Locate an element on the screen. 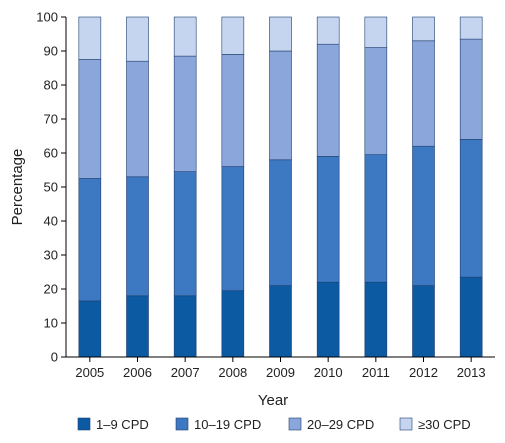 The image size is (505, 443). legend-label-2: 10–19 CPD is located at coordinates (227, 424).